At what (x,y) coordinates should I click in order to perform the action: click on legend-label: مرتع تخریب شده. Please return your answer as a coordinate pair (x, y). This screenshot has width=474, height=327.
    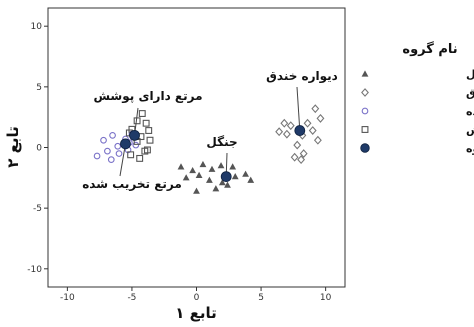
    Looking at the image, I should click on (470, 111).